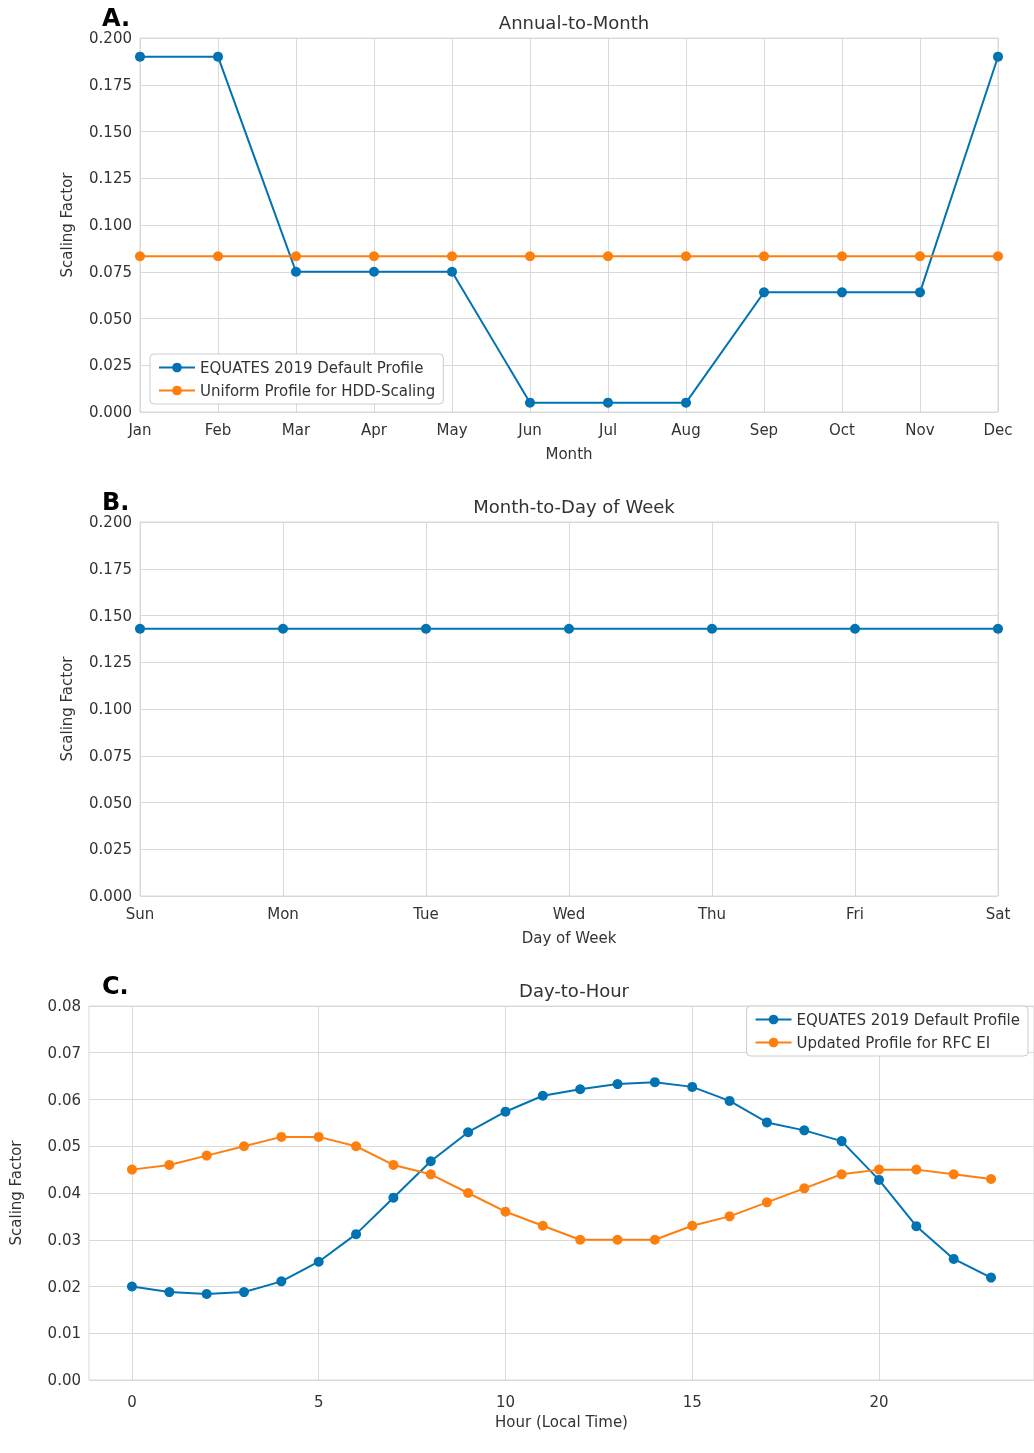  I want to click on x-tick-label: Thu, so click(711, 913).